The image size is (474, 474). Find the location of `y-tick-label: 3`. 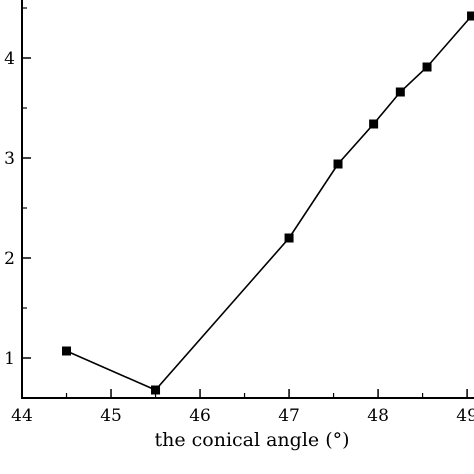

y-tick-label: 3 is located at coordinates (9, 159).